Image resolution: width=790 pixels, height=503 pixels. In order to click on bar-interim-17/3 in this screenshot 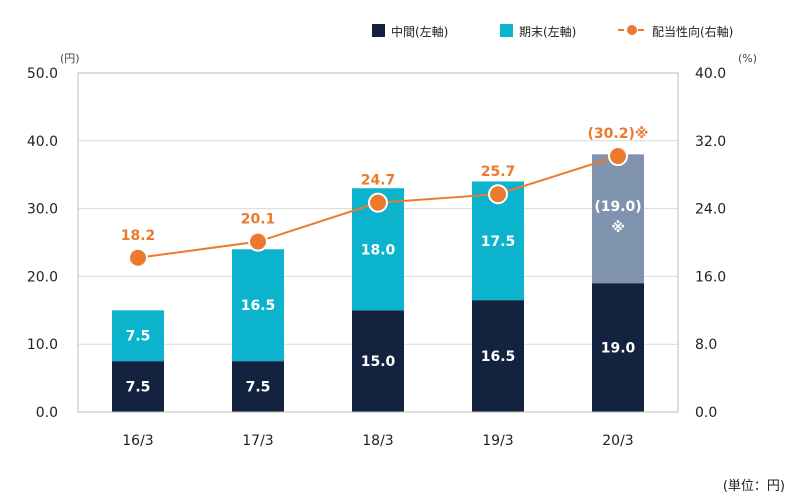, I will do `click(258, 386)`.